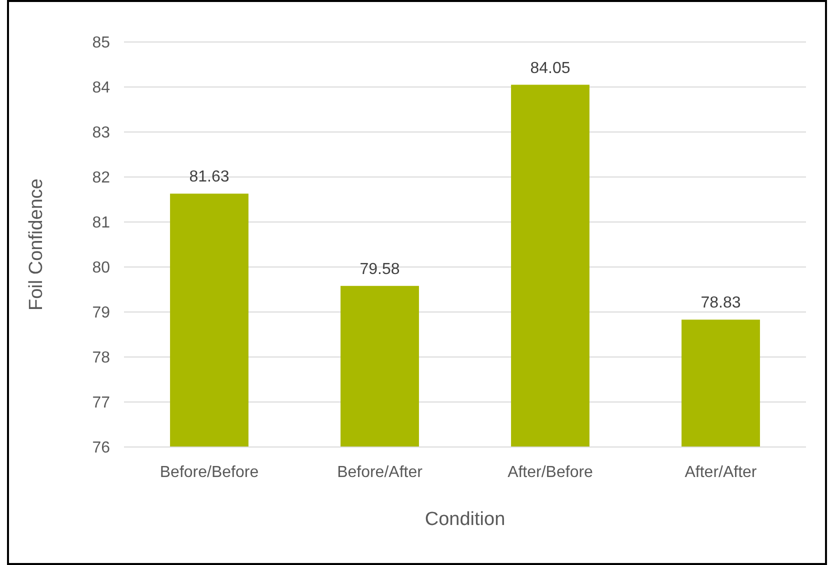  I want to click on y-tick-label: 76, so click(101, 448).